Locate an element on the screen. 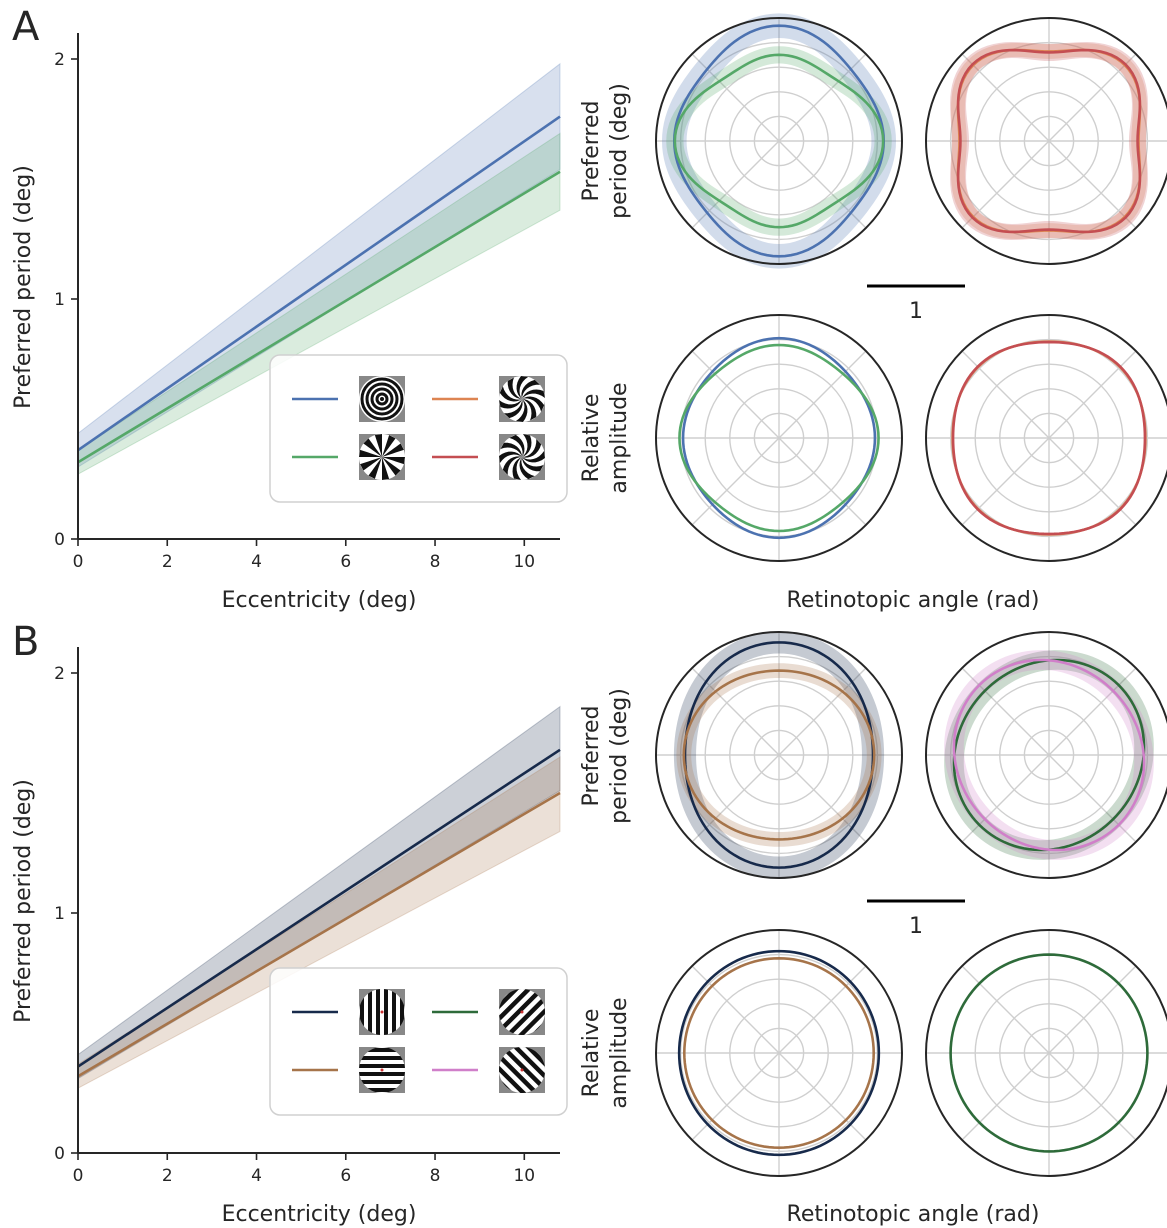 Image resolution: width=1167 pixels, height=1228 pixels. icon-ring is located at coordinates (382, 399).